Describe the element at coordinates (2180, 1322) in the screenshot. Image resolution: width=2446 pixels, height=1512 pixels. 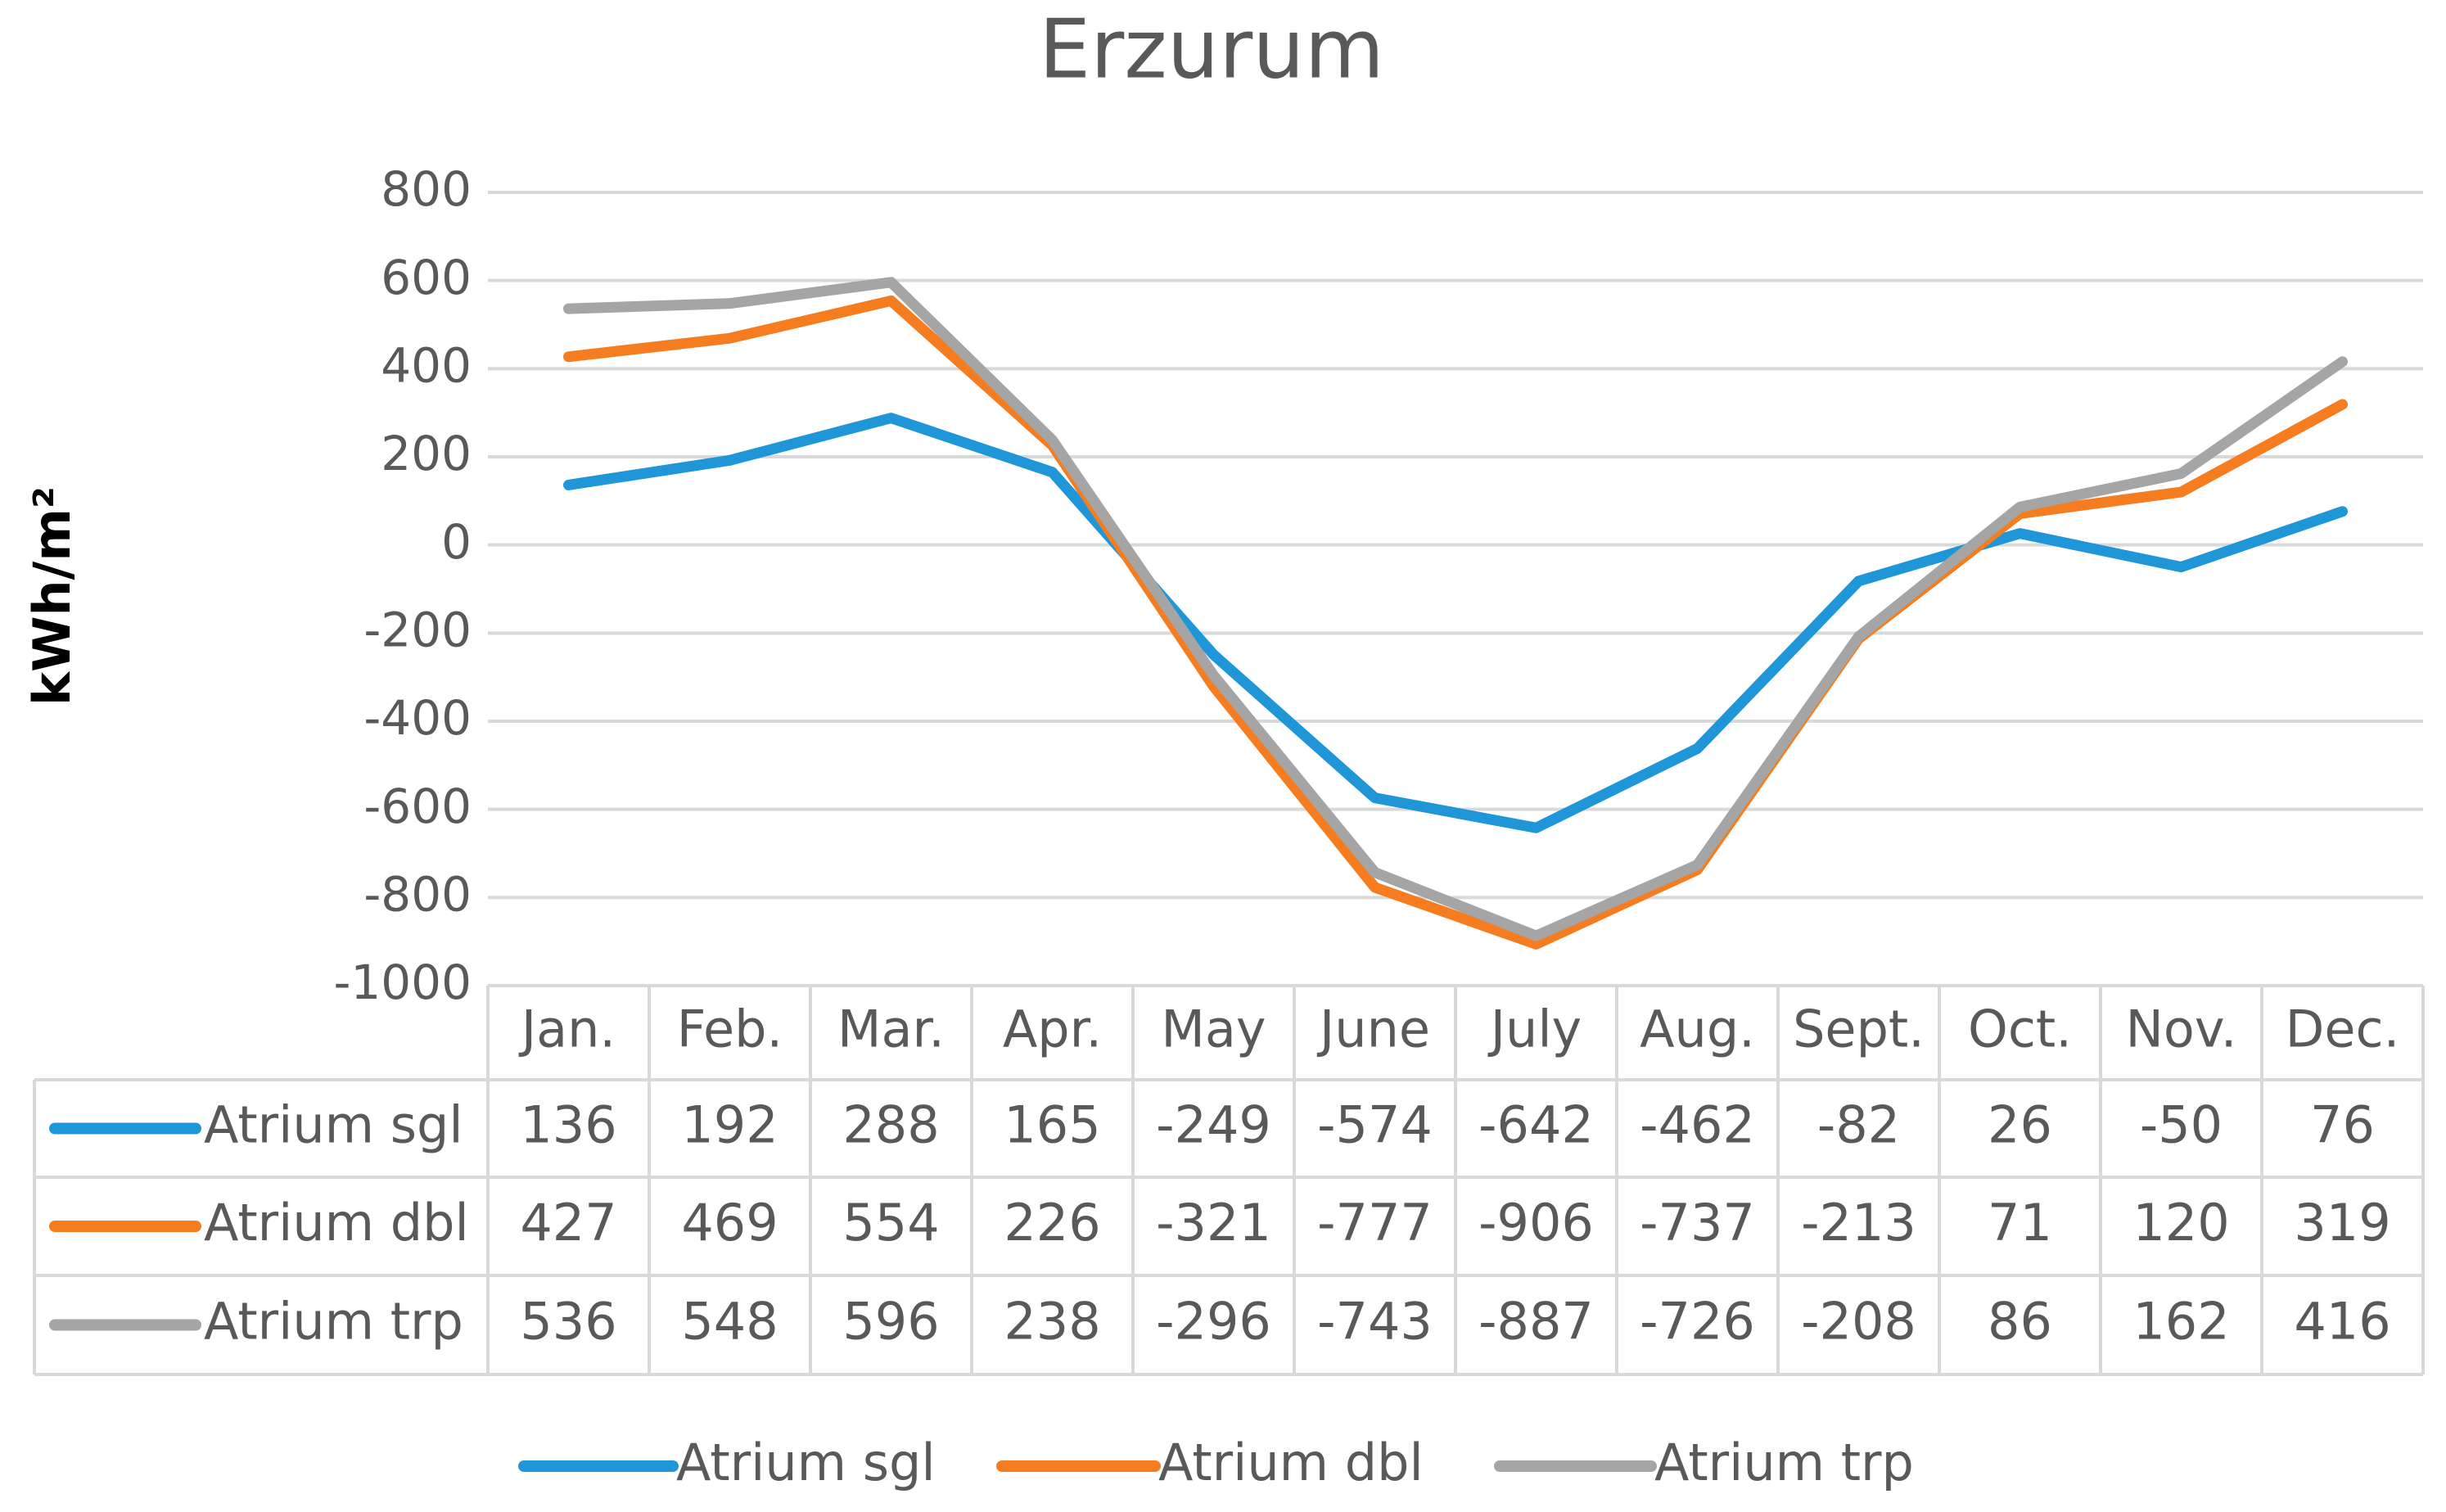
I see `table-value: 162` at that location.